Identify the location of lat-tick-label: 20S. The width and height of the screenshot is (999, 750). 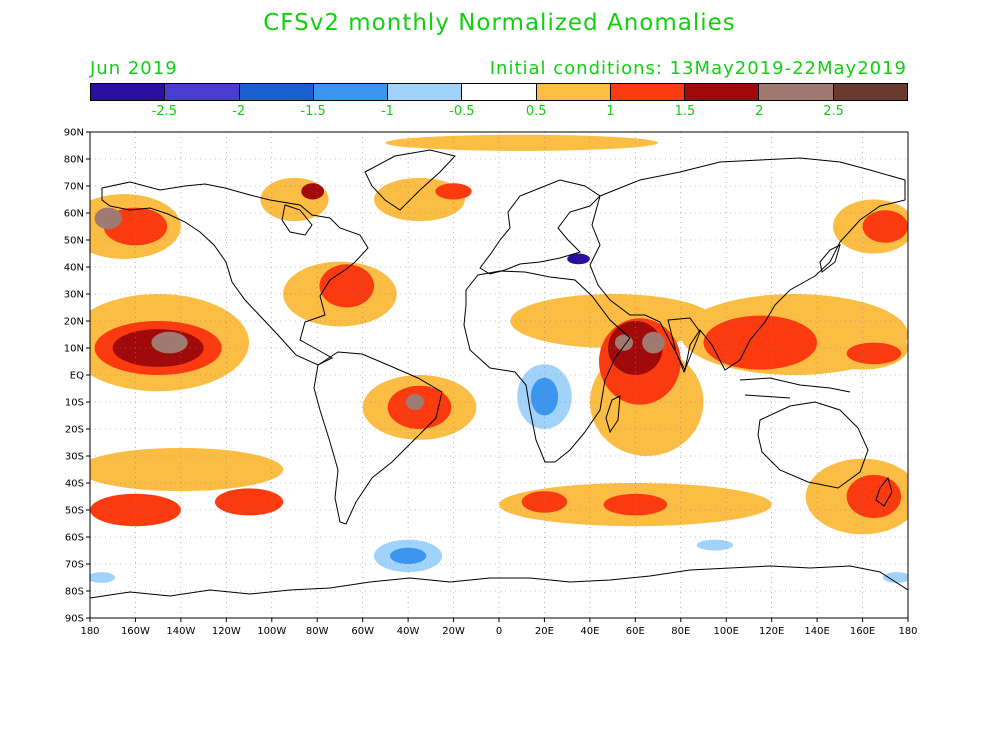
(74, 430).